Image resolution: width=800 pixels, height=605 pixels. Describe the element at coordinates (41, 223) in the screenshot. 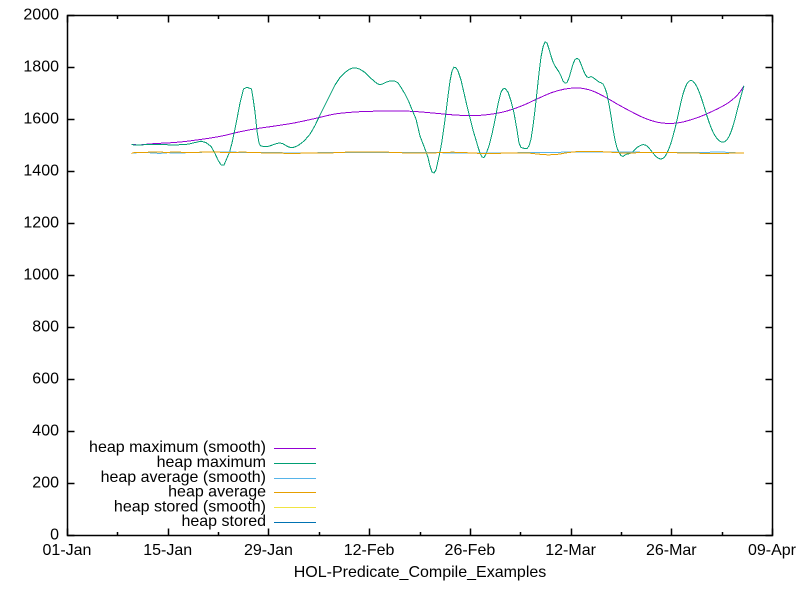

I see `svg-text: 1200` at that location.